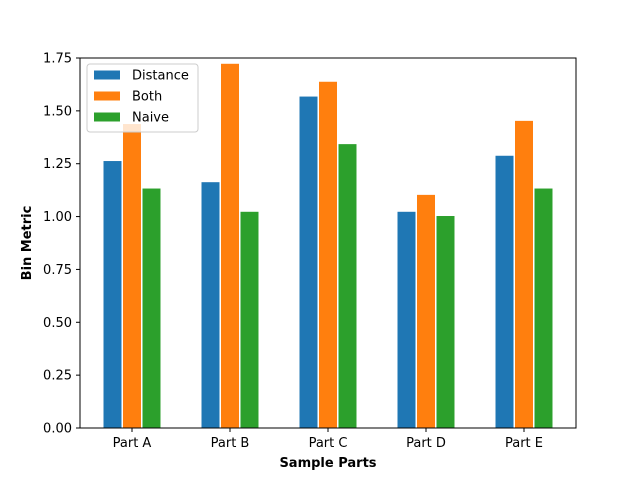  I want to click on legend-swatch-naive, so click(107, 117).